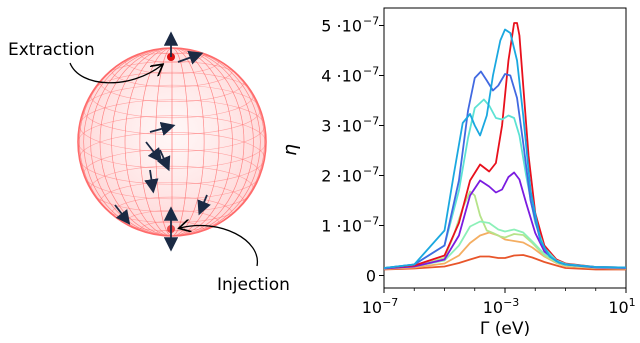  Describe the element at coordinates (341, 26) in the screenshot. I see `y-tick-label: 5 ·10` at that location.